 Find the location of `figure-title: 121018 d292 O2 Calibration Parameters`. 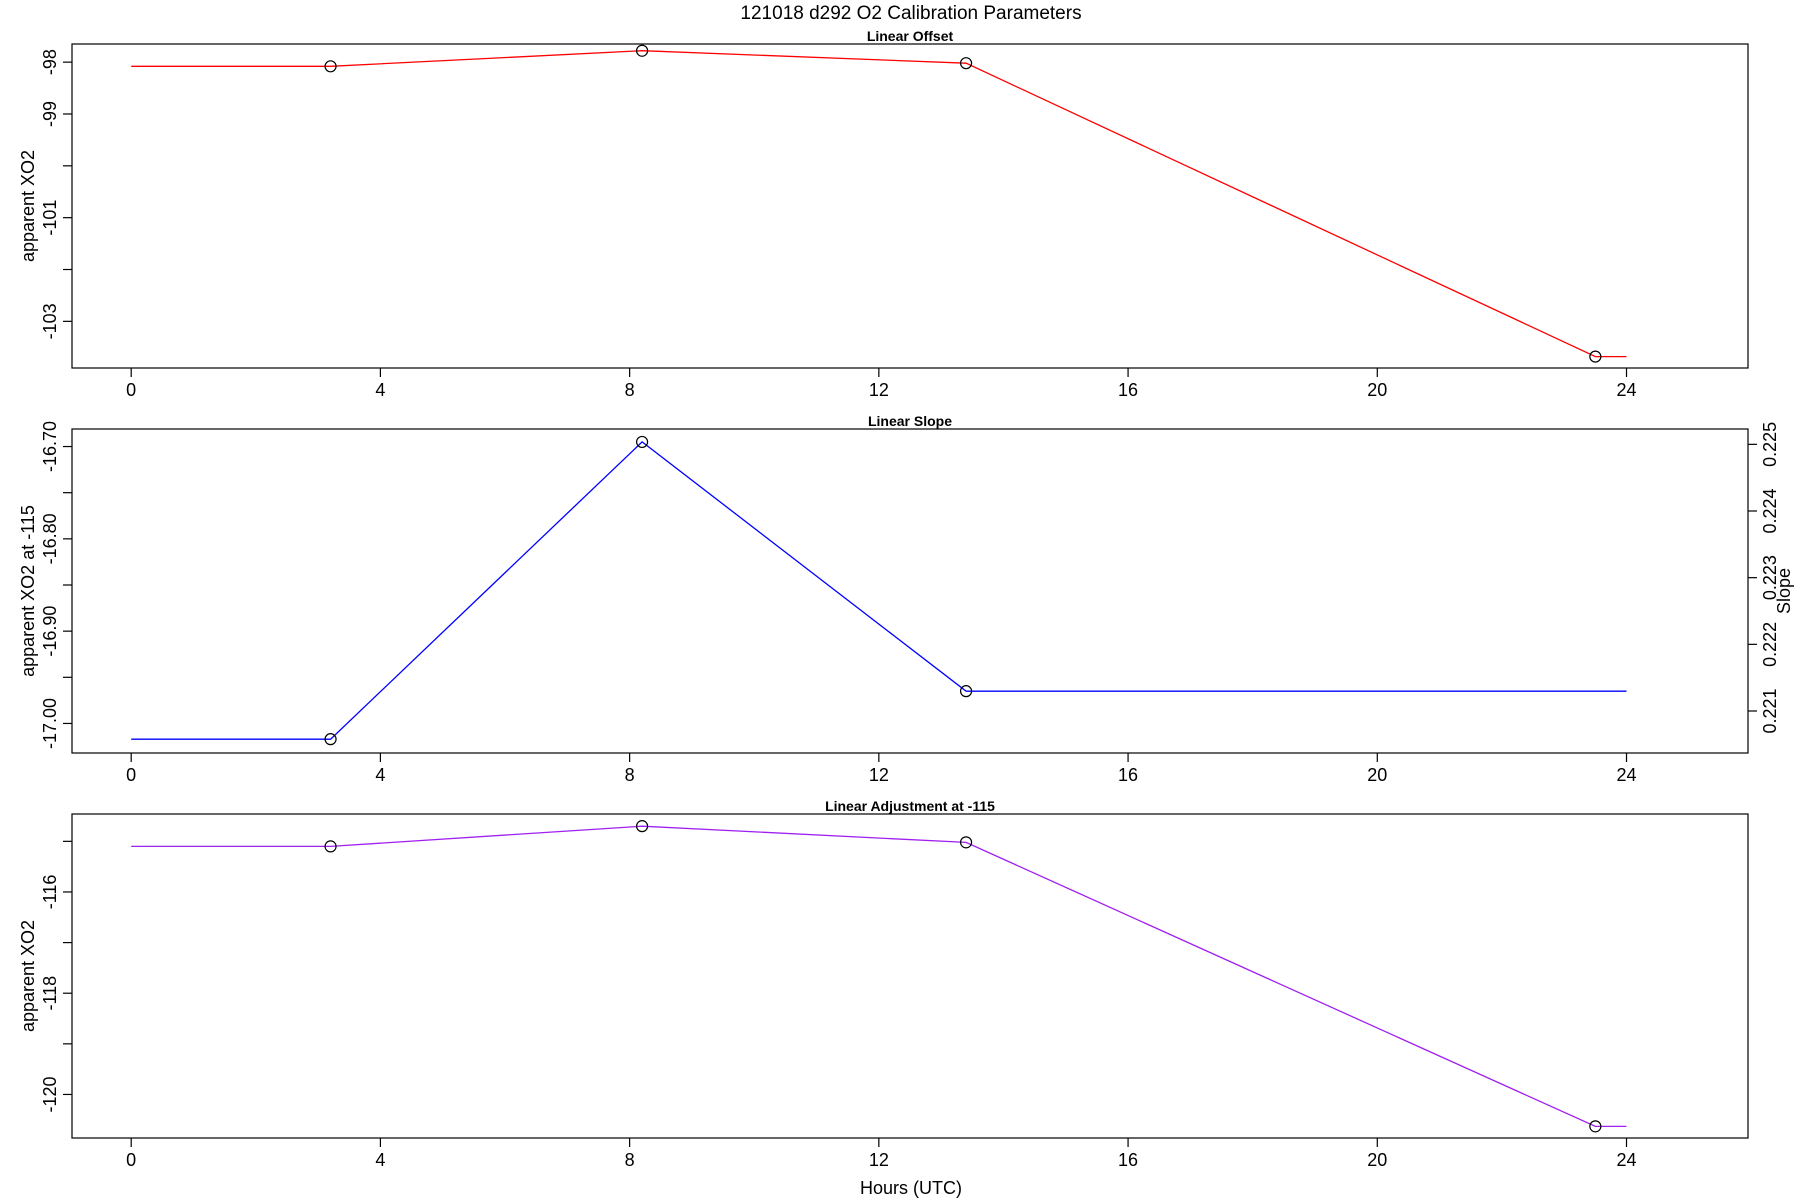

figure-title: 121018 d292 O2 Calibration Parameters is located at coordinates (910, 13).